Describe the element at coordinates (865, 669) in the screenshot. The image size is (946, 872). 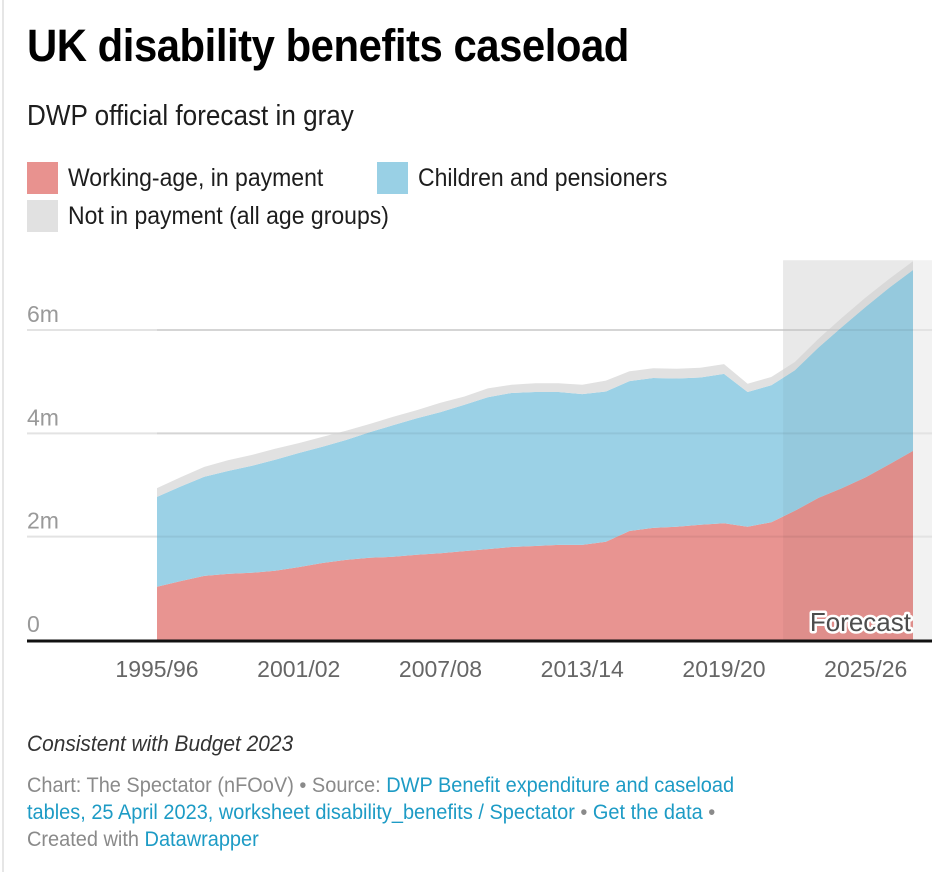
I see `x-tick-label: 2025/26` at that location.